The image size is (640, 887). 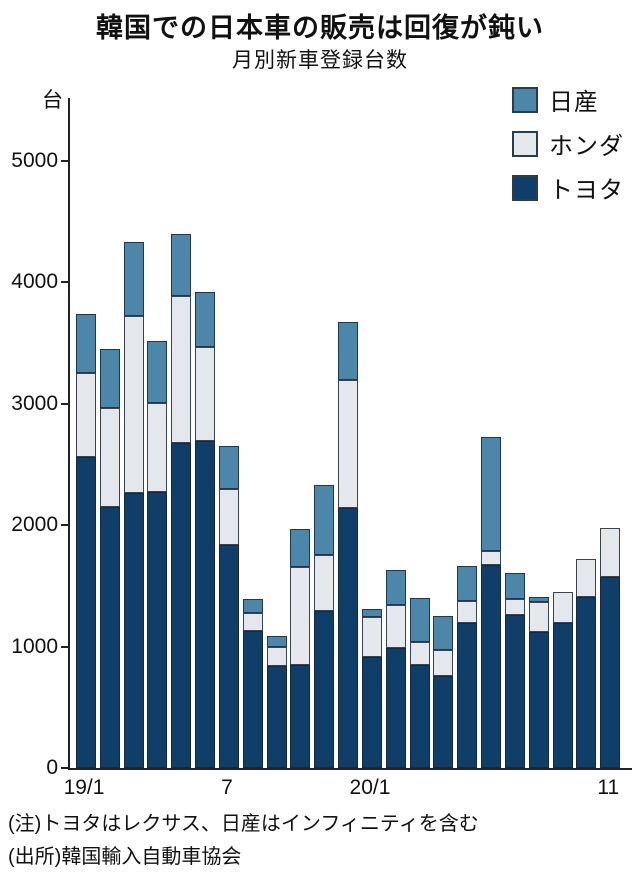 What do you see at coordinates (157, 371) in the screenshot?
I see `bar-segment-日産-19/4` at bounding box center [157, 371].